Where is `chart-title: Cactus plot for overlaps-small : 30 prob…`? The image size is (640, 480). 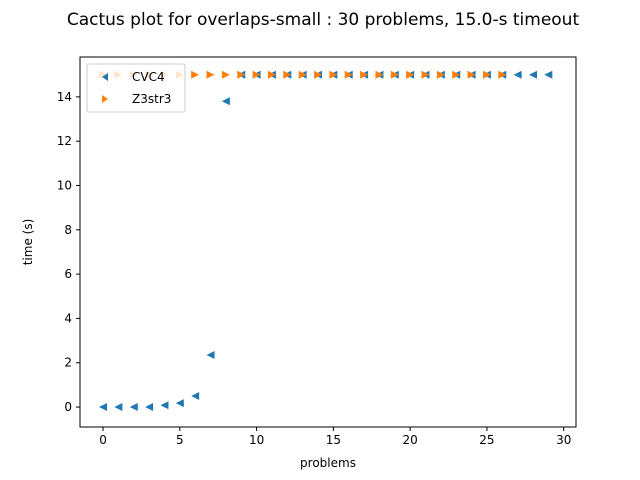
chart-title: Cactus plot for overlaps-small : 30 prob… is located at coordinates (323, 20).